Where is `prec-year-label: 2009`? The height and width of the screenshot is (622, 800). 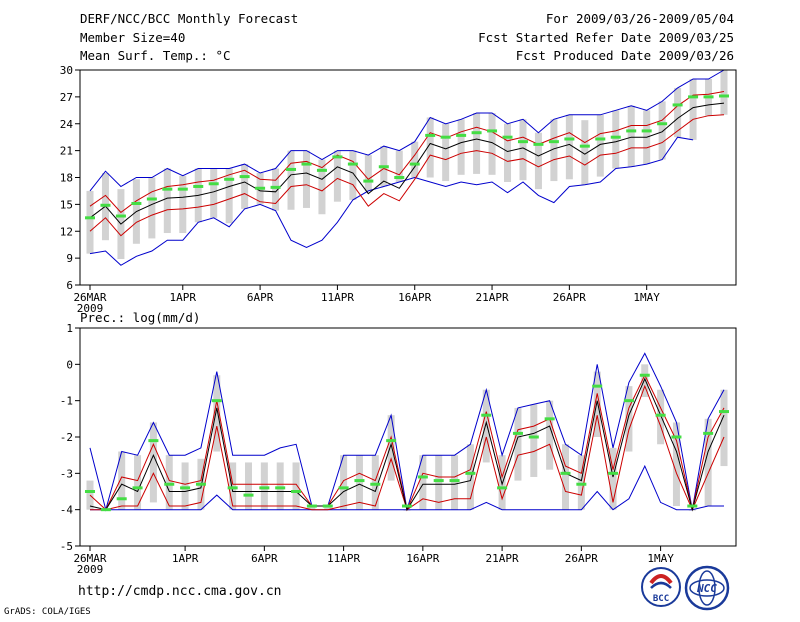 prec-year-label: 2009 is located at coordinates (90, 569).